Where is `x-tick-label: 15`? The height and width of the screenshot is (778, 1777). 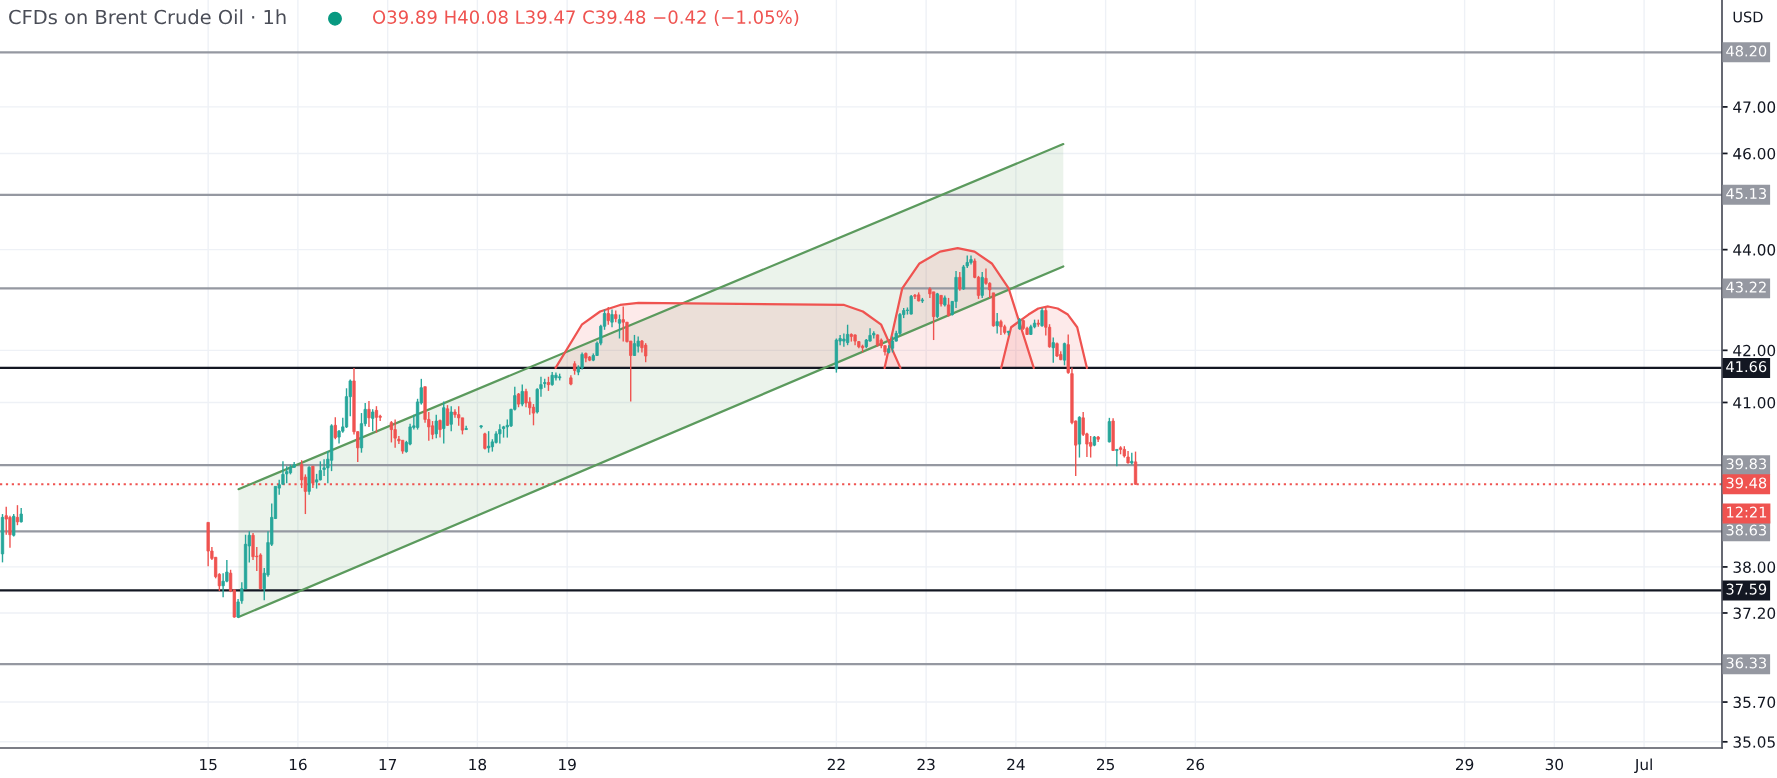
x-tick-label: 15 is located at coordinates (208, 764).